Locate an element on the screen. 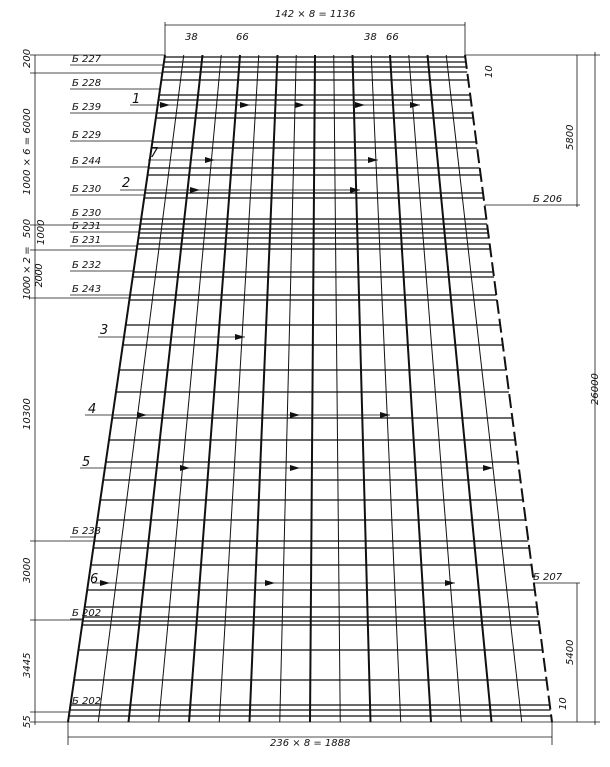 The image size is (610, 767). left-label: Б 239 is located at coordinates (86, 107).